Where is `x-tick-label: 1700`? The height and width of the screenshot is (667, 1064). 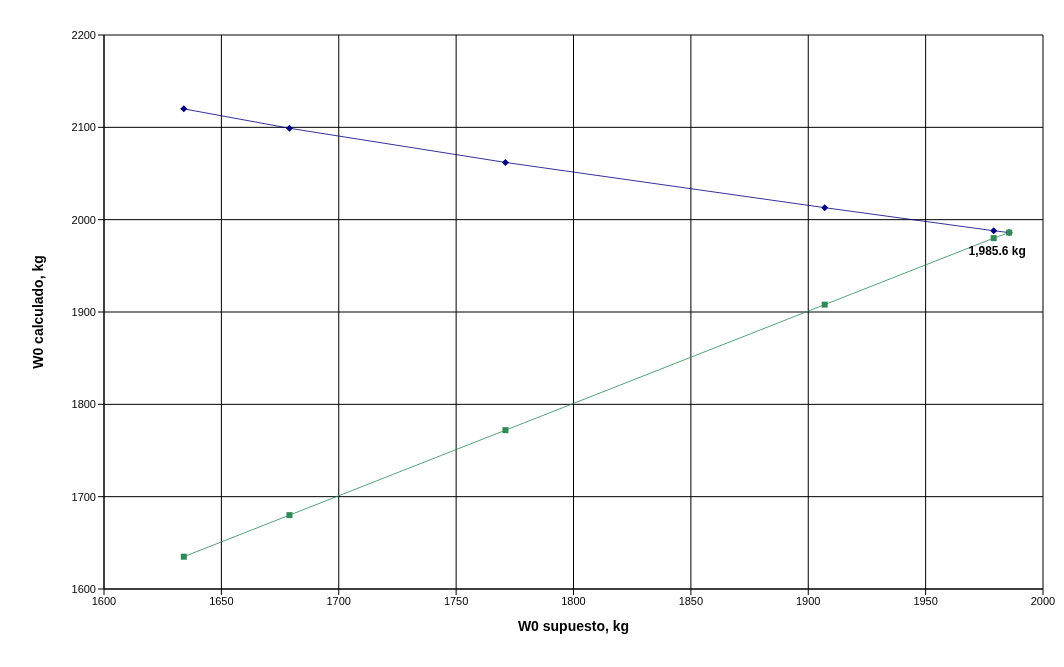 x-tick-label: 1700 is located at coordinates (338, 600).